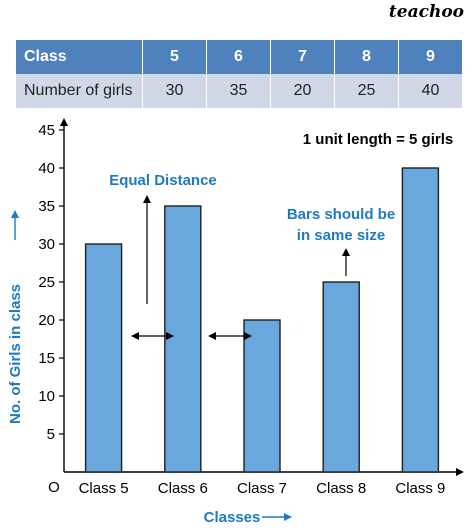  What do you see at coordinates (163, 180) in the screenshot?
I see `equal-distance-label: Equal Distance` at bounding box center [163, 180].